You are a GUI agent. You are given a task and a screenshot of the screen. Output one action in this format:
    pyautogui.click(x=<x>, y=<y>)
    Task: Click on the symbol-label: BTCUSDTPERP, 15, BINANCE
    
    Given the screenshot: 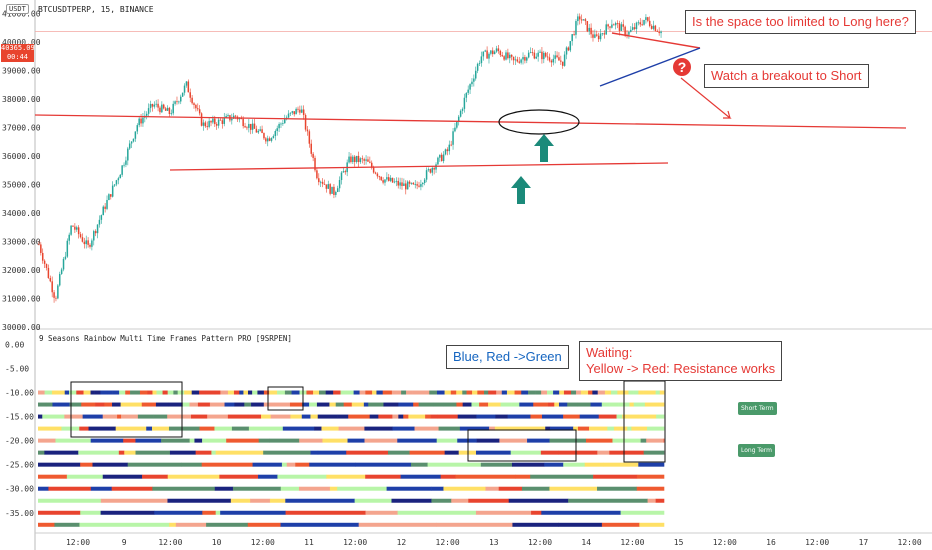 What is the action you would take?
    pyautogui.click(x=96, y=9)
    